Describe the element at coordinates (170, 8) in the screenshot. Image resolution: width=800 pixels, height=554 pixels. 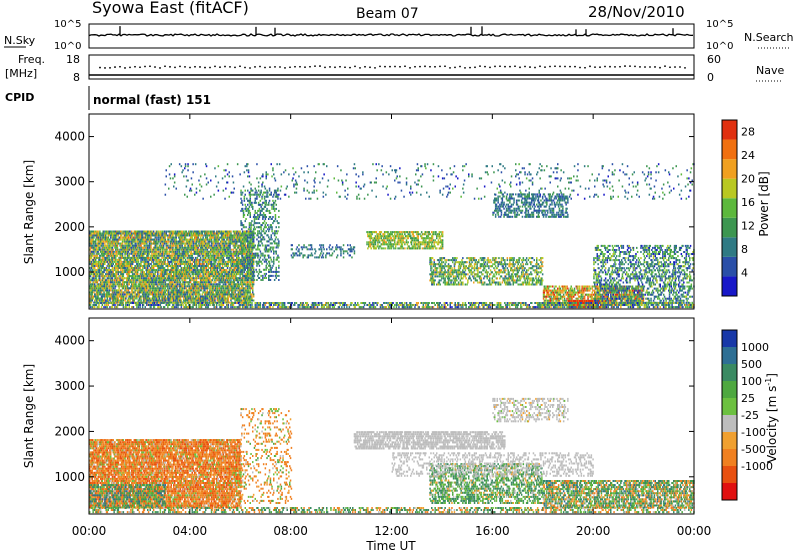
I see `station-title: Syowa East (fitACF)` at that location.